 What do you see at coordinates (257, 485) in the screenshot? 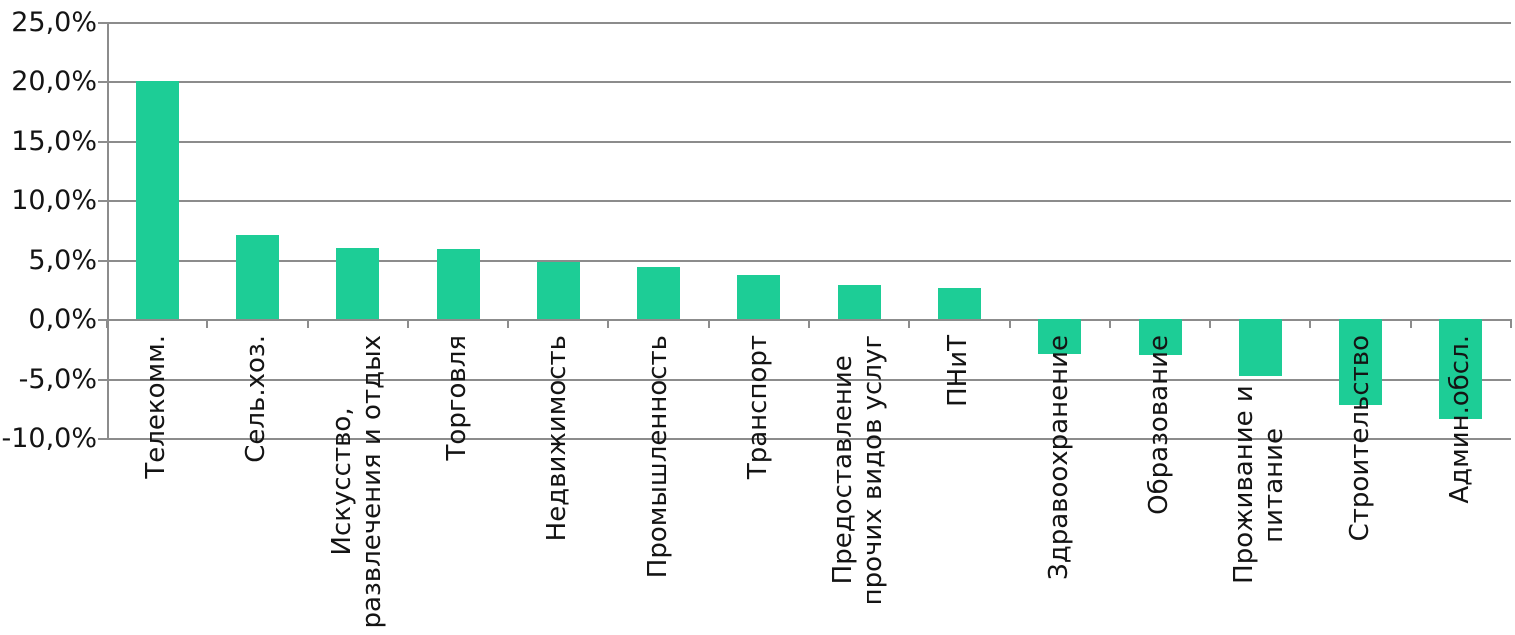
I see `x-category-label-cell: Сель.хоз.` at bounding box center [257, 485].